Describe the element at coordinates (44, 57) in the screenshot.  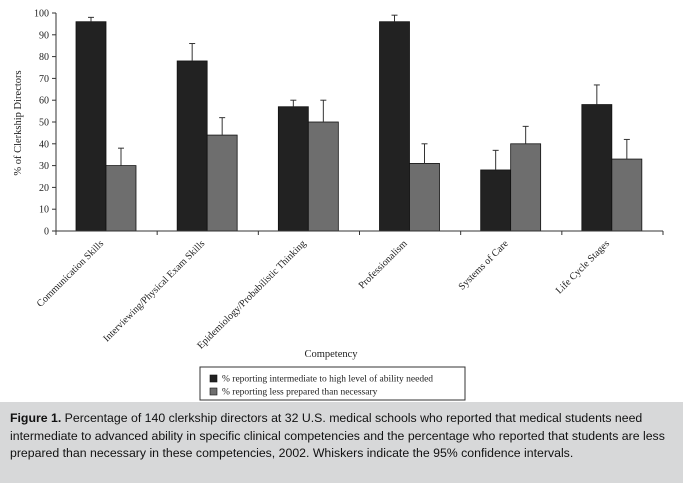
I see `y-tick-label: 80` at that location.